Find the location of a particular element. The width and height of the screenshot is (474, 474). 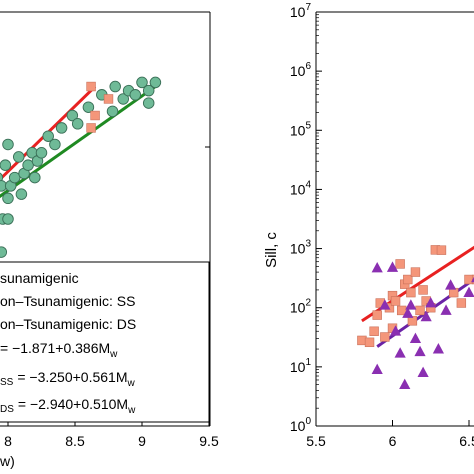

right-ytick-label: 10⁶ is located at coordinates (301, 70).